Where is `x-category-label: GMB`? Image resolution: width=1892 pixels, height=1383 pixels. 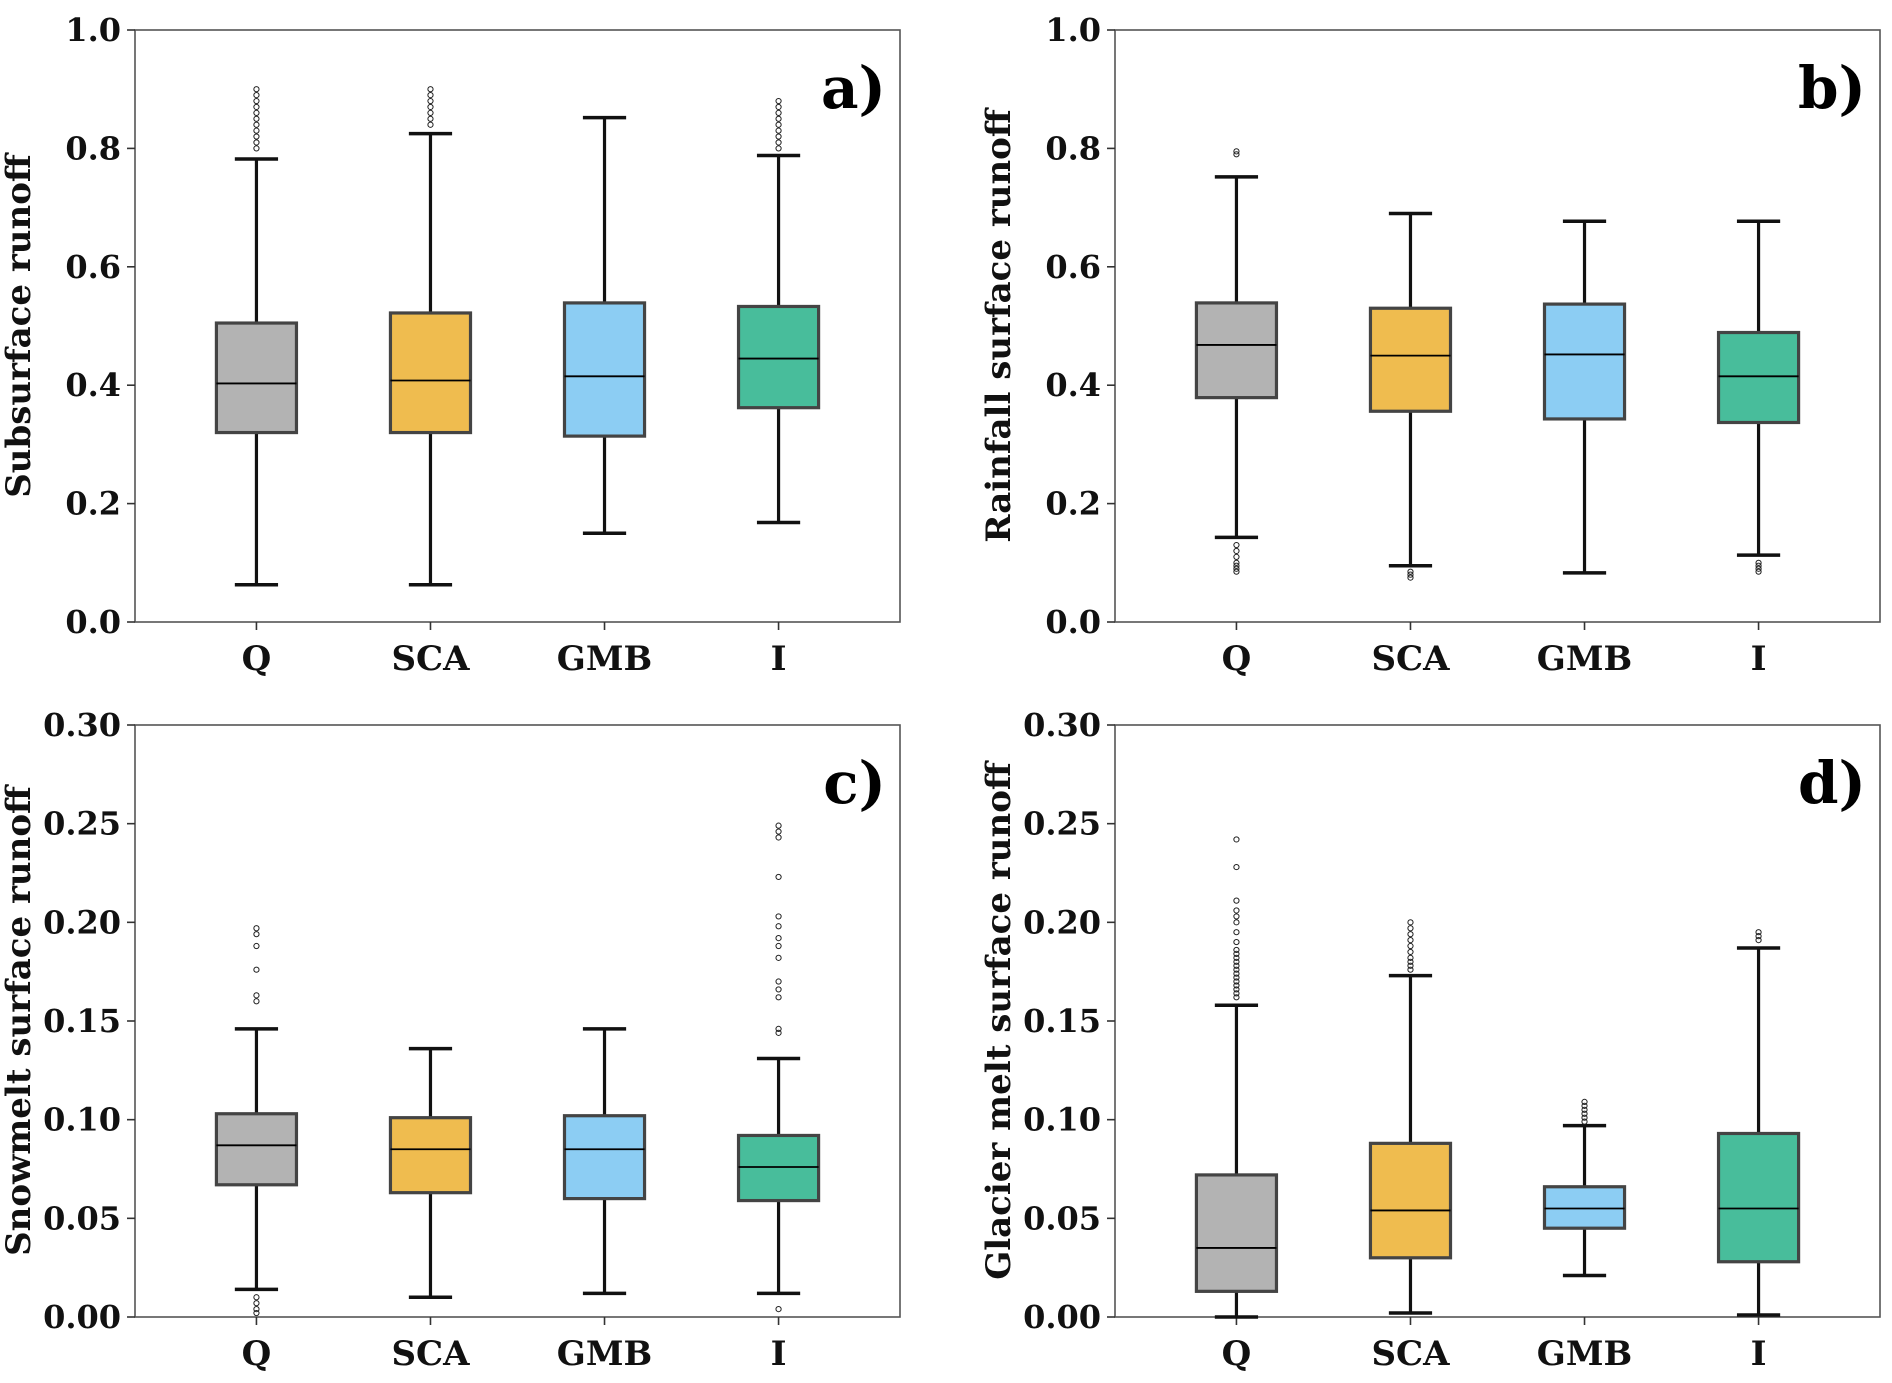 x-category-label: GMB is located at coordinates (604, 1354).